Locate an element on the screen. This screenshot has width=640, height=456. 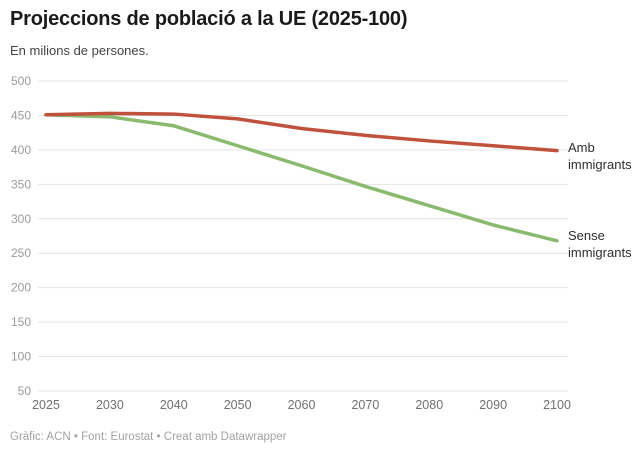
x-tick-label: 2025 is located at coordinates (46, 405).